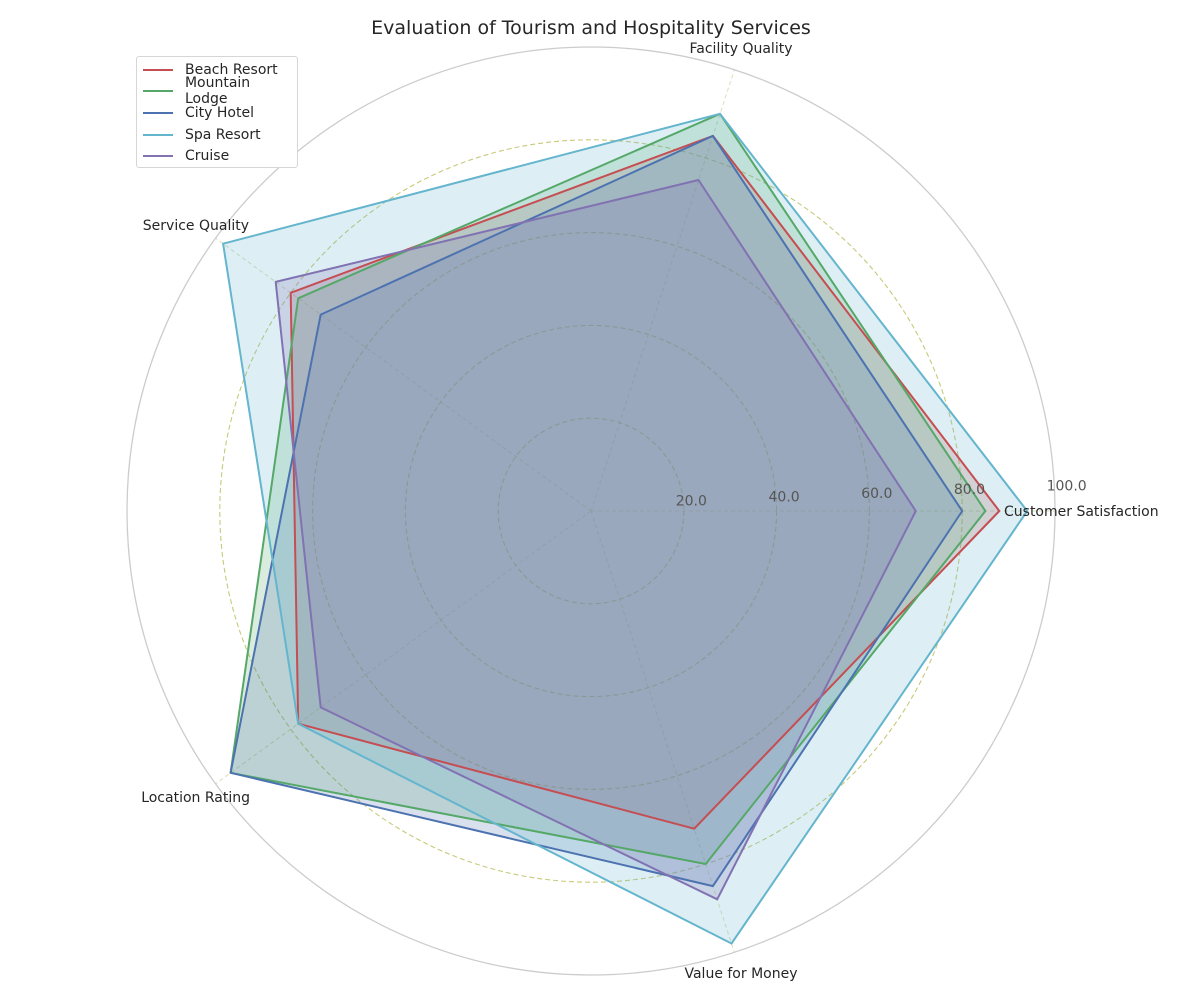  I want to click on legend-item: Spa Resort, so click(217, 135).